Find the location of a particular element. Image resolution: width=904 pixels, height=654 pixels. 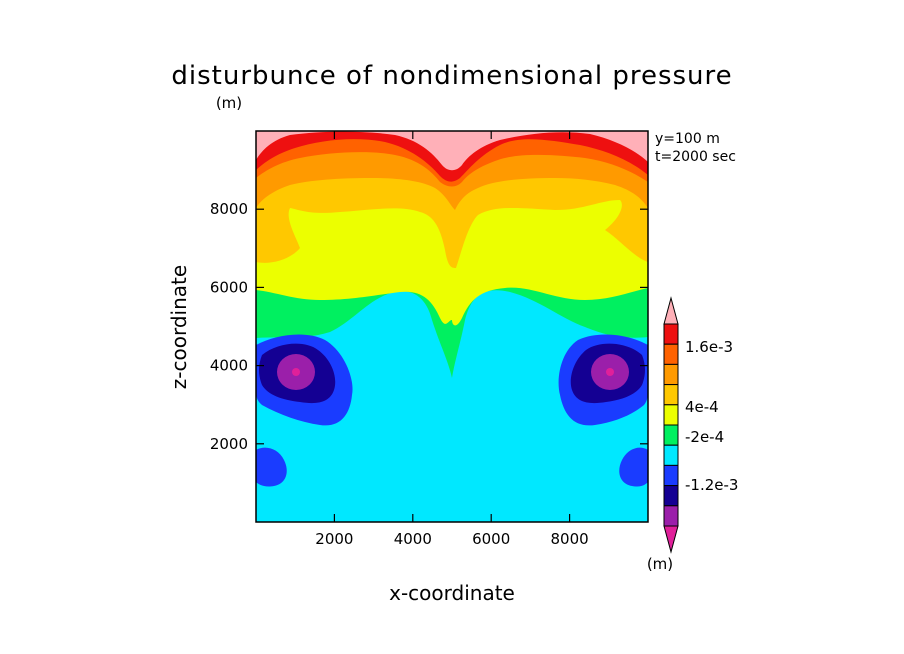

x-tick-label: 4000 is located at coordinates (413, 539).